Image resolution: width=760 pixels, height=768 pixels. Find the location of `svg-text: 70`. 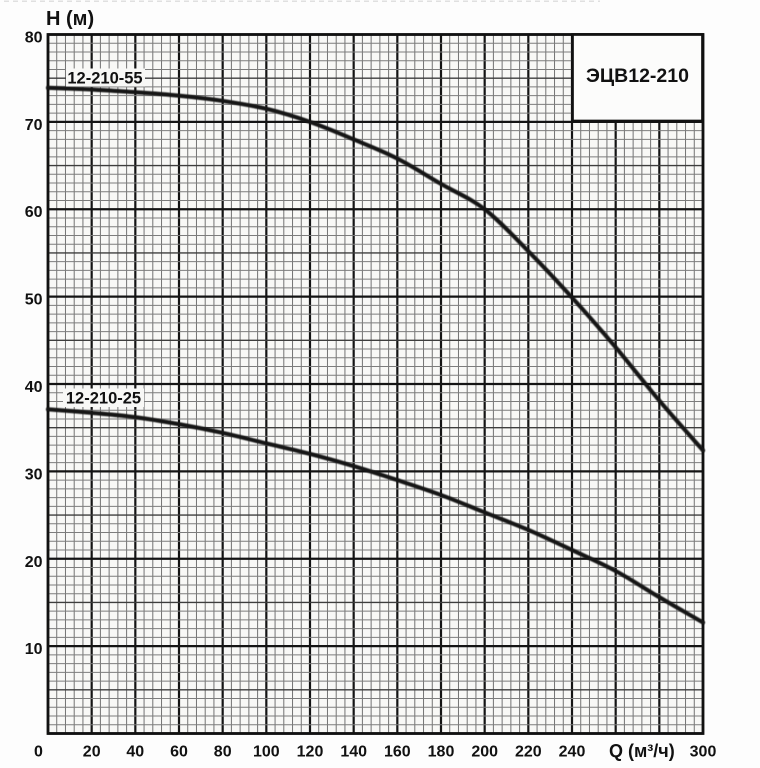

svg-text: 70 is located at coordinates (34, 125).